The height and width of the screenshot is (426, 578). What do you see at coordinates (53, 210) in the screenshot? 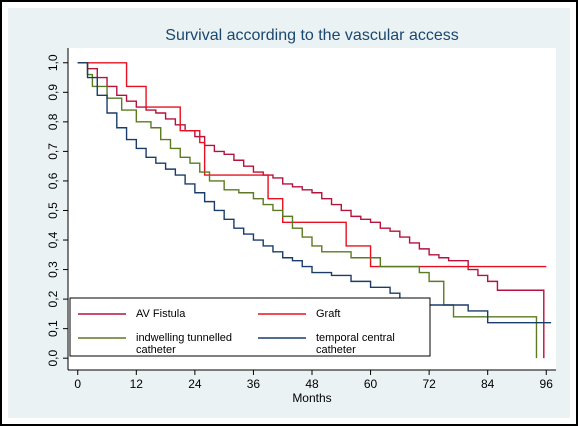
I see `y-tick-label: 0,5` at bounding box center [53, 210].